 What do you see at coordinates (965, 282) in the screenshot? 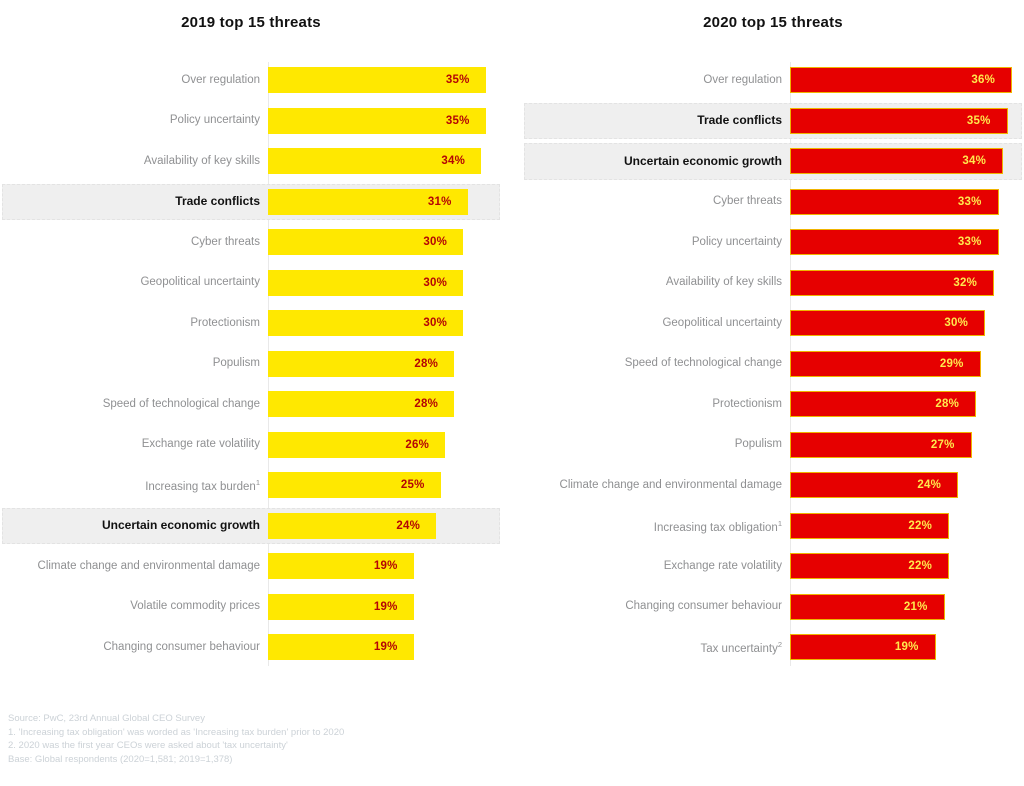
I see `bar-value-label: 32%` at bounding box center [965, 282].